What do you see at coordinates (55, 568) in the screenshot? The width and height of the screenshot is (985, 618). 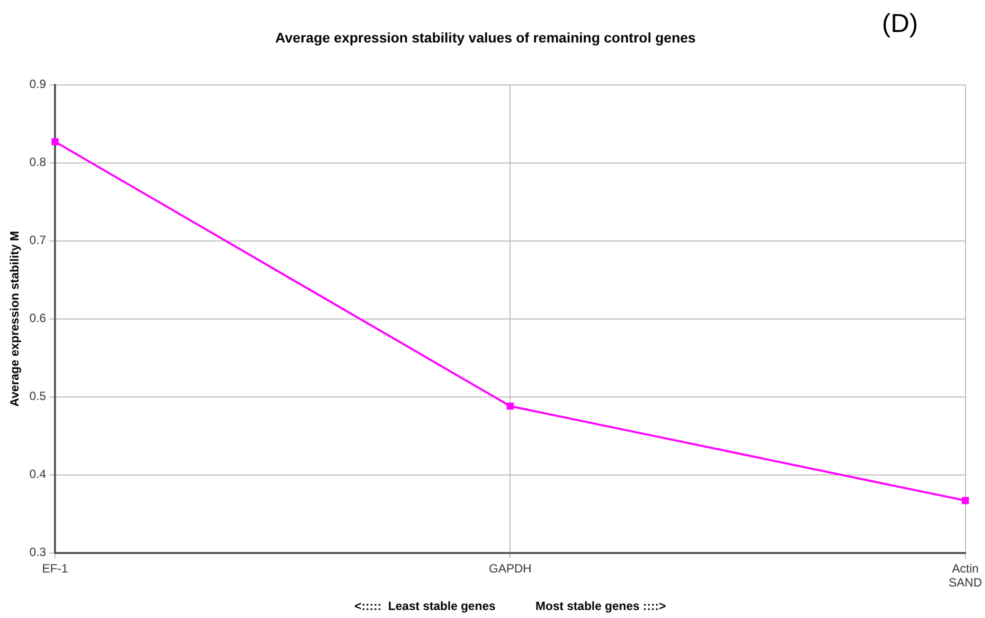 I see `x-tick-label: EF-1` at bounding box center [55, 568].